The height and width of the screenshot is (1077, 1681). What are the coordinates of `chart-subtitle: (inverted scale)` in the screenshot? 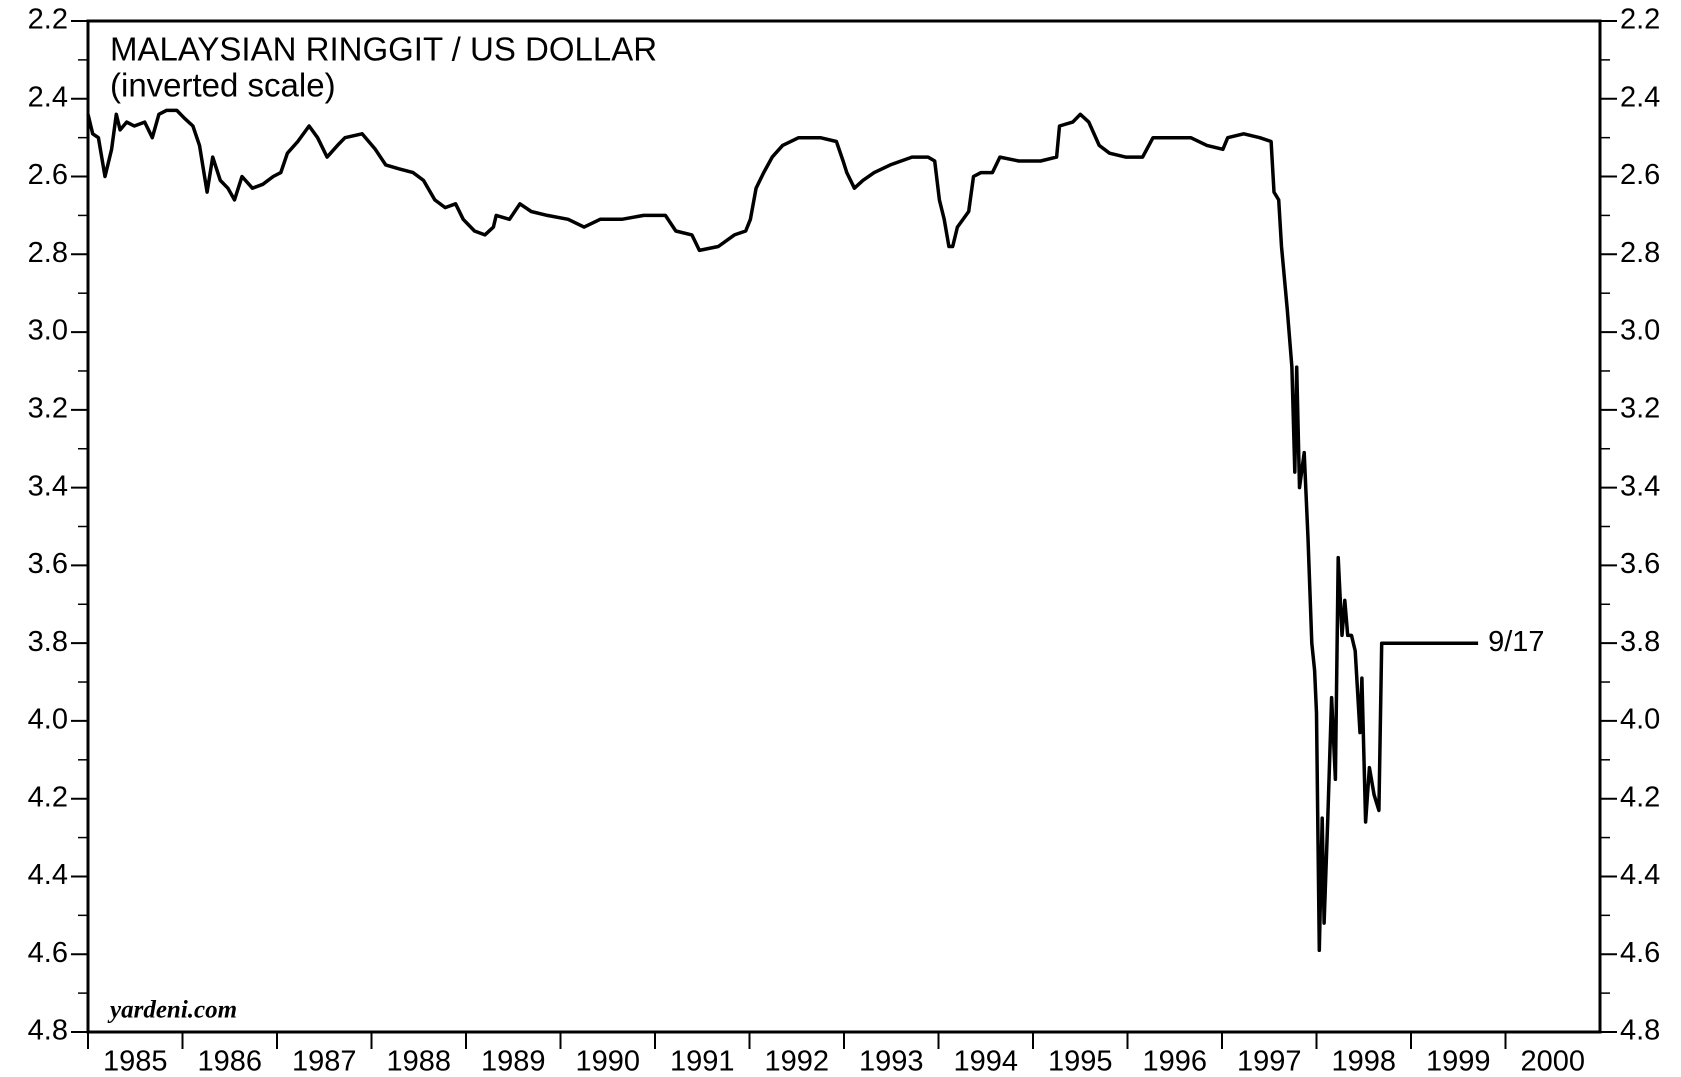 It's located at (223, 85).